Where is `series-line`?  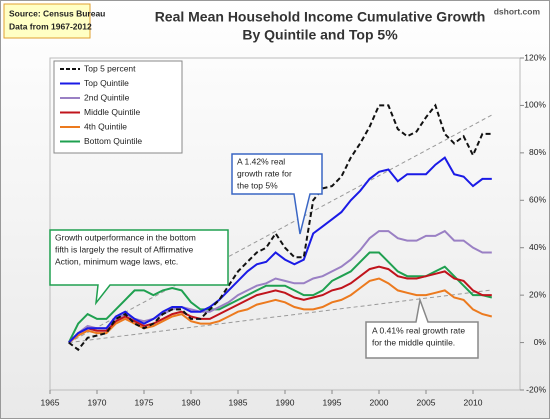 series-line is located at coordinates (280, 304).